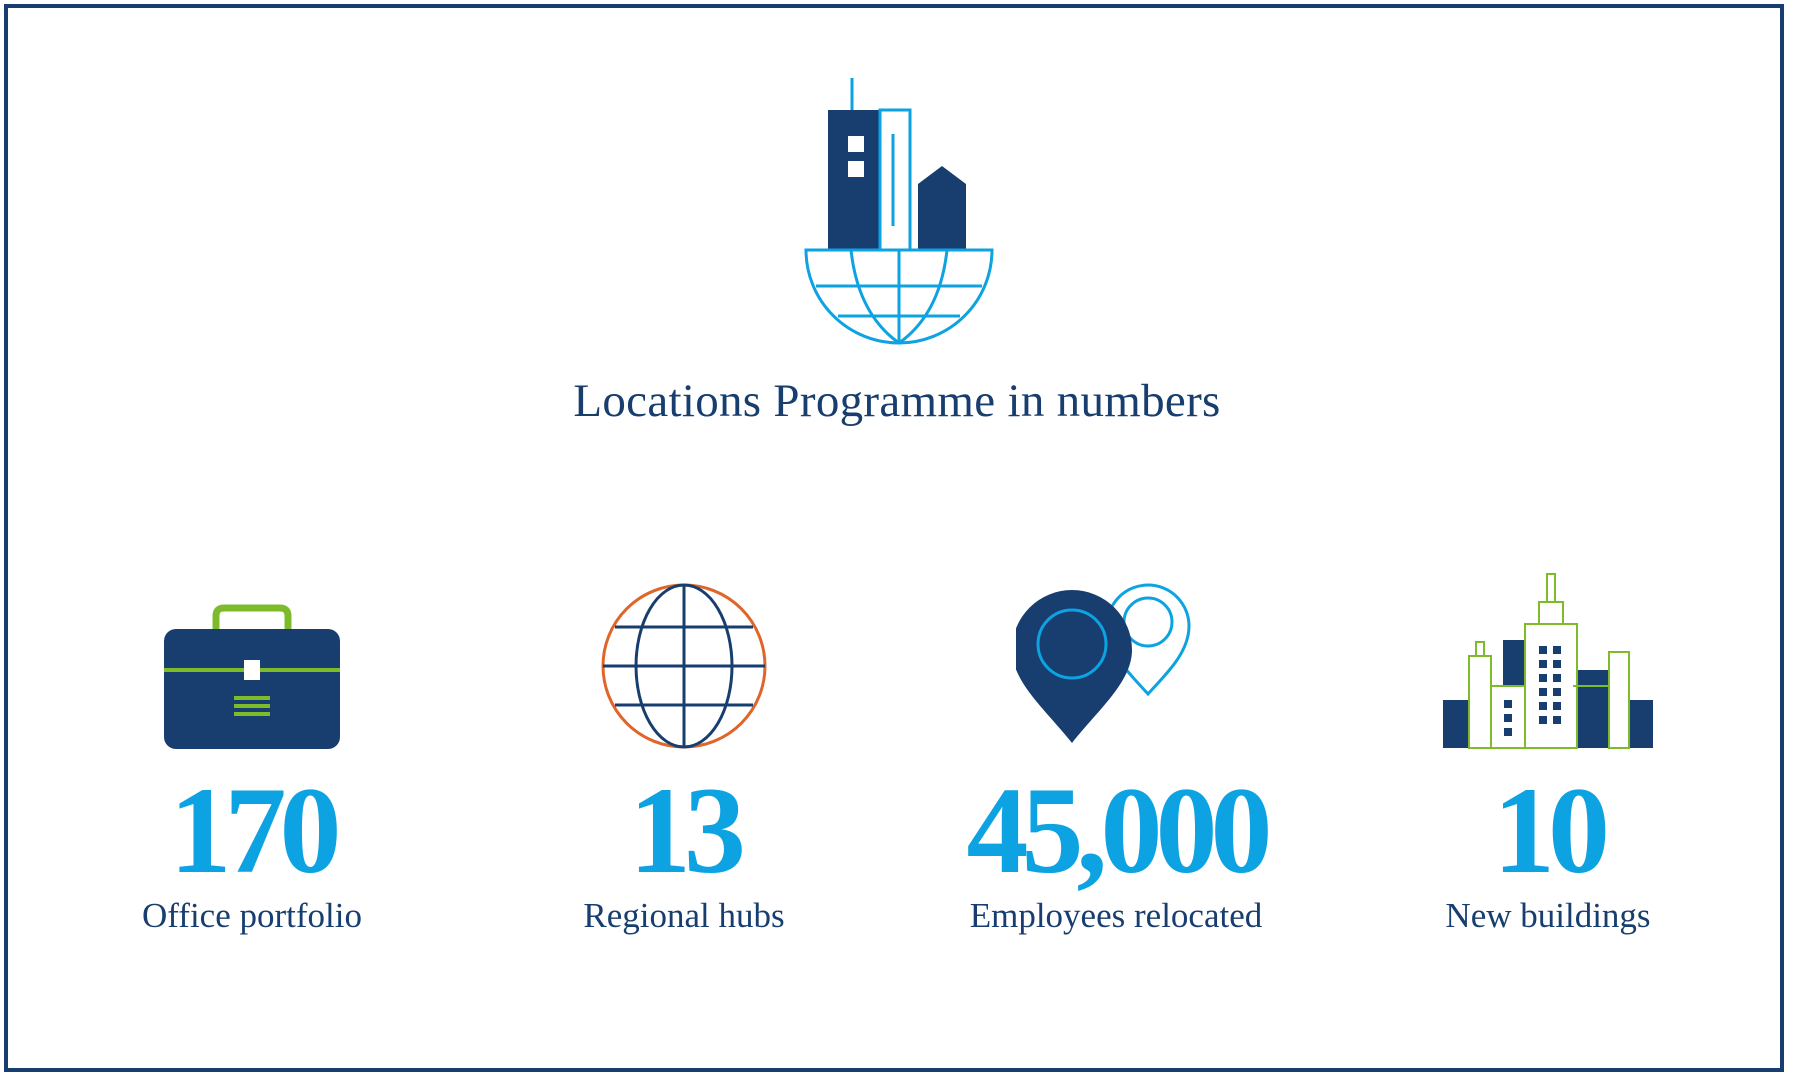  Describe the element at coordinates (1119, 830) in the screenshot. I see `stat-value: 45,000` at that location.